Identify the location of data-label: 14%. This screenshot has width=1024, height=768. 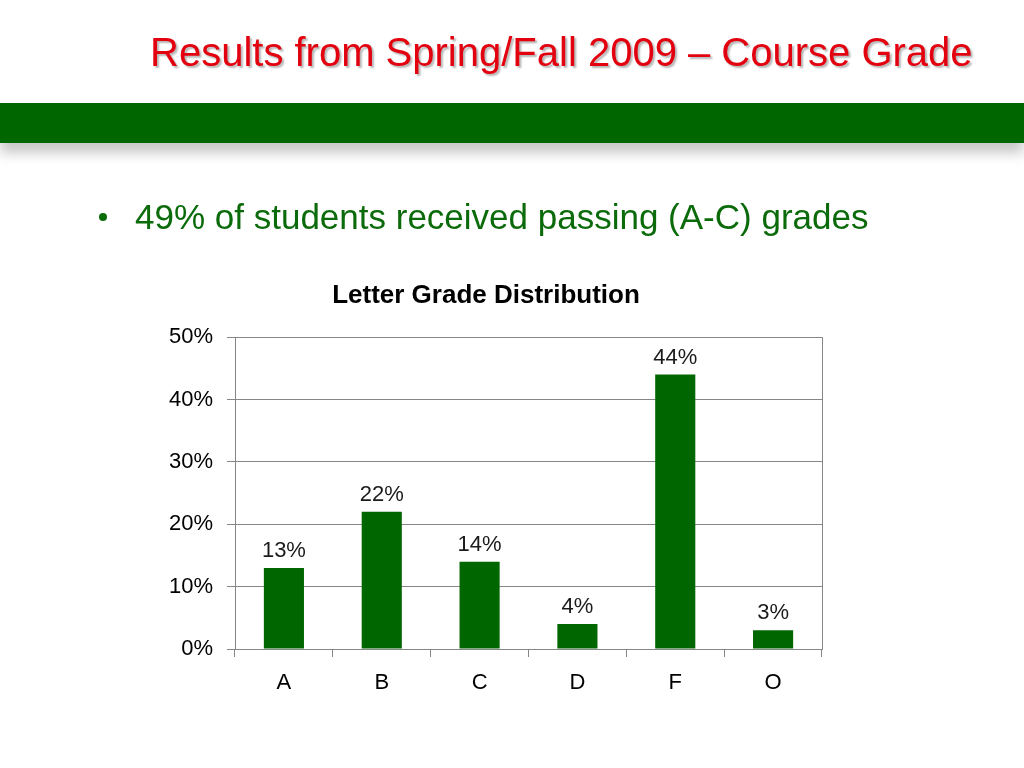
(479, 543).